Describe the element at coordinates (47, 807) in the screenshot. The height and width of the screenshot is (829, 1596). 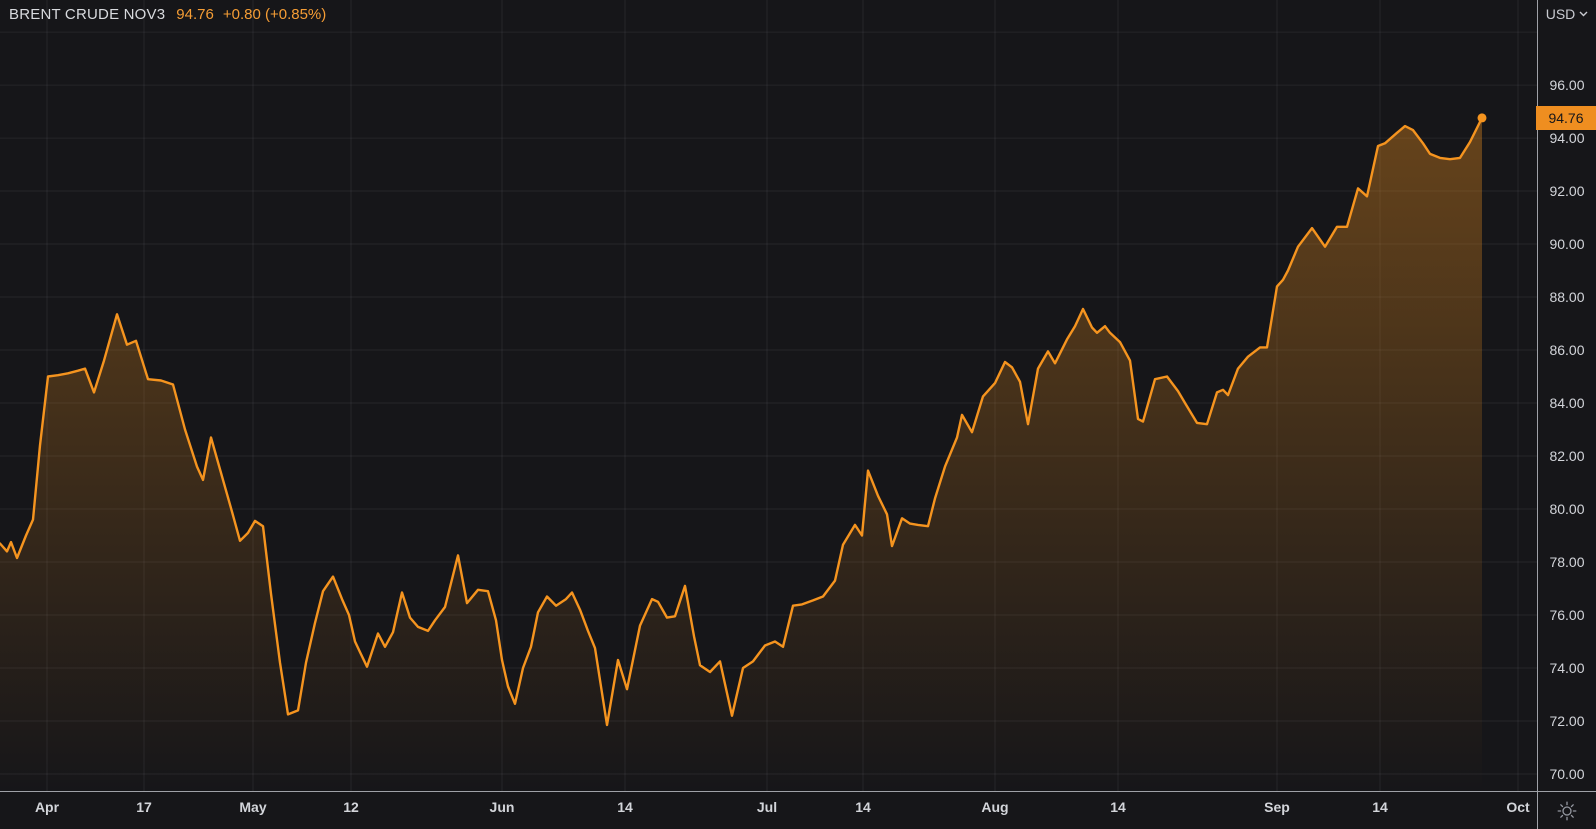
I see `time-tick-label: Apr` at that location.